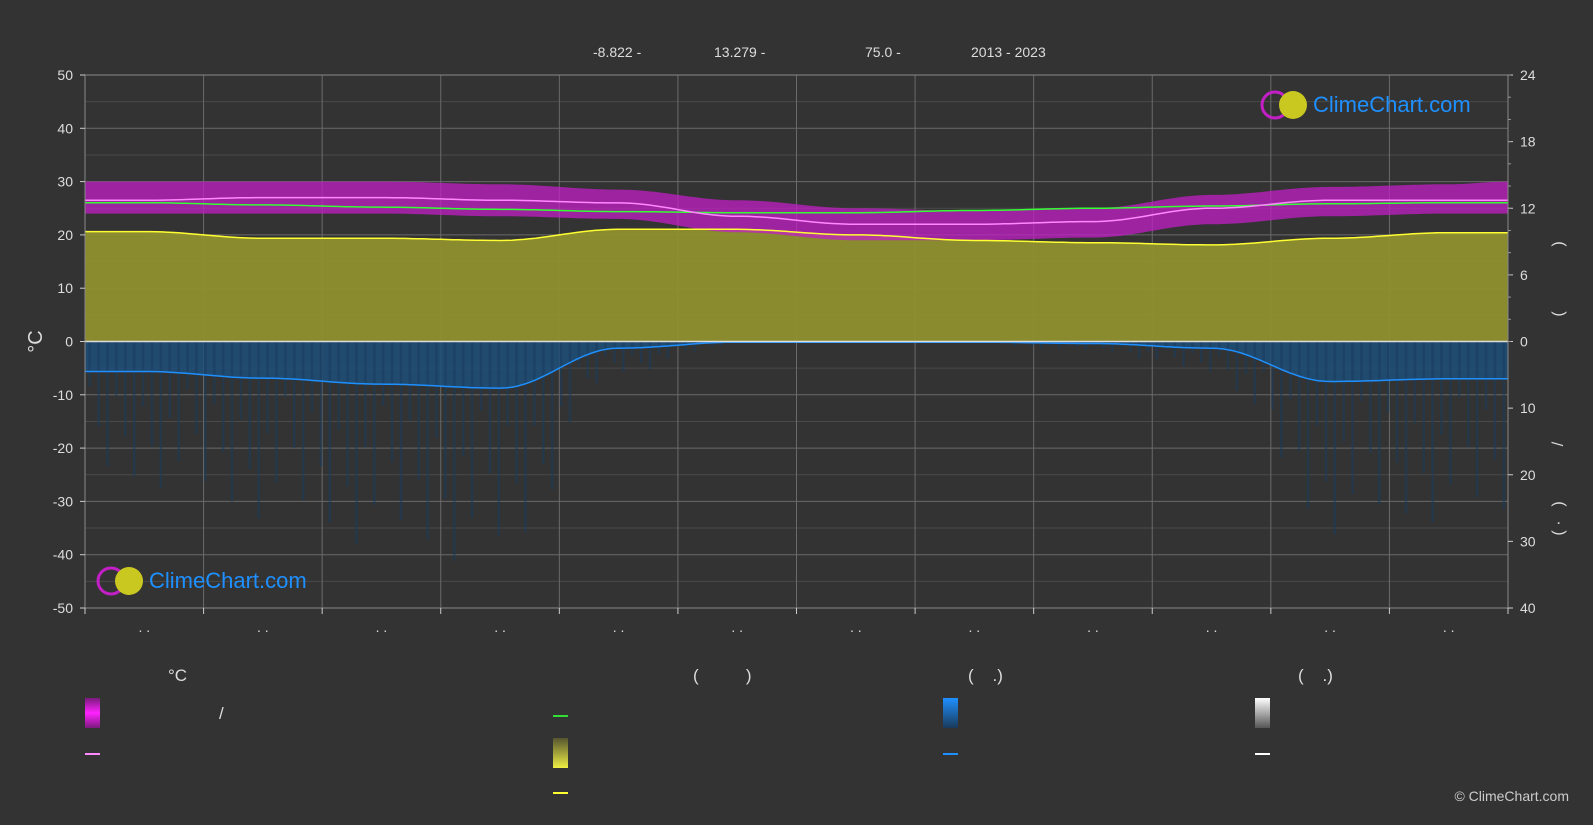 This screenshot has width=1593, height=825. What do you see at coordinates (1392, 104) in the screenshot?
I see `logo-text: ClimeChart.com` at bounding box center [1392, 104].